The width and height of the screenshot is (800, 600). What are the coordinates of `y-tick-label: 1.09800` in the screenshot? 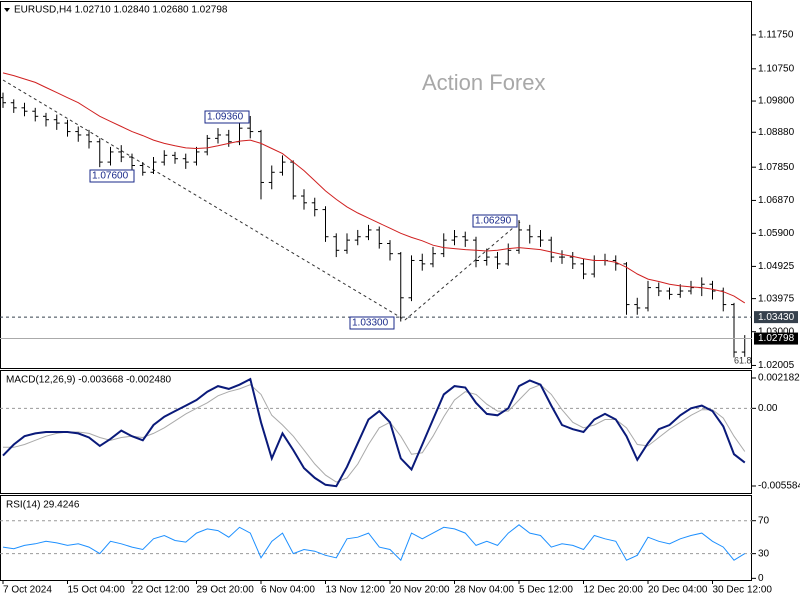 It's located at (776, 101).